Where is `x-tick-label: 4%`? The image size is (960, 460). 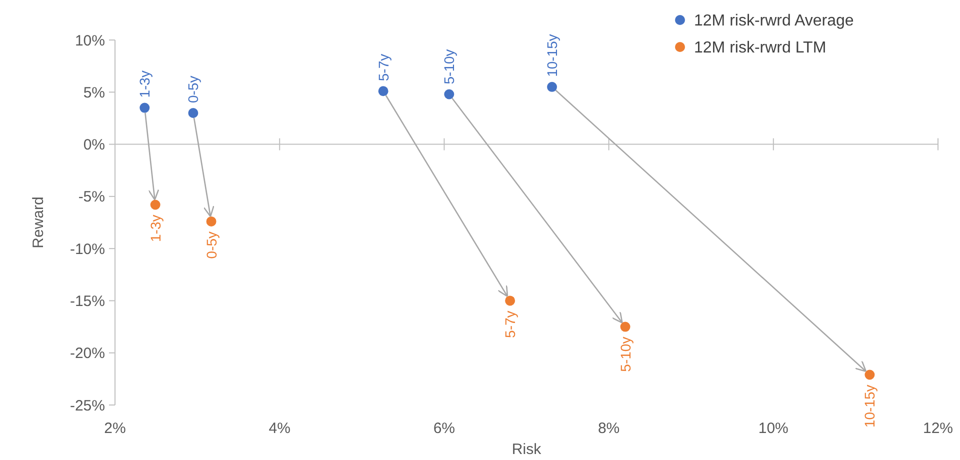
x-tick-label: 4% is located at coordinates (279, 428).